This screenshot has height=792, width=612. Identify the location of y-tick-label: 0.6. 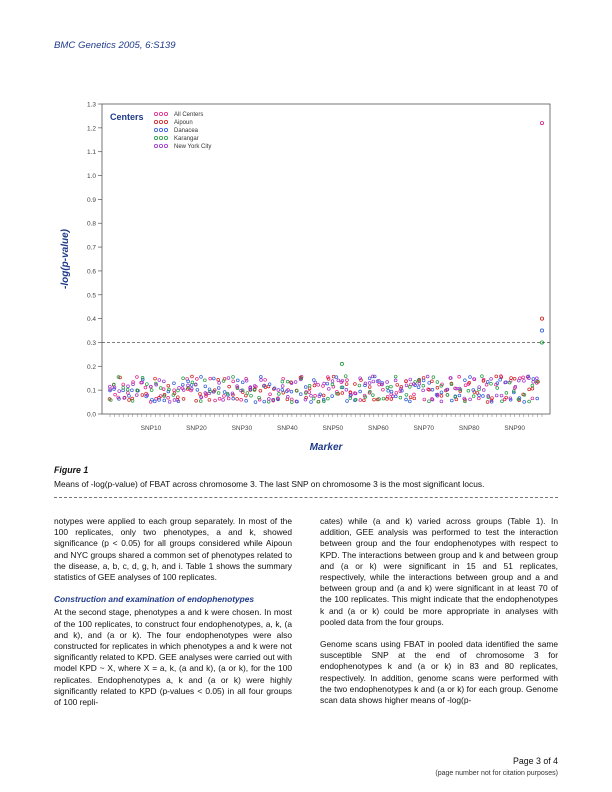
(91, 271).